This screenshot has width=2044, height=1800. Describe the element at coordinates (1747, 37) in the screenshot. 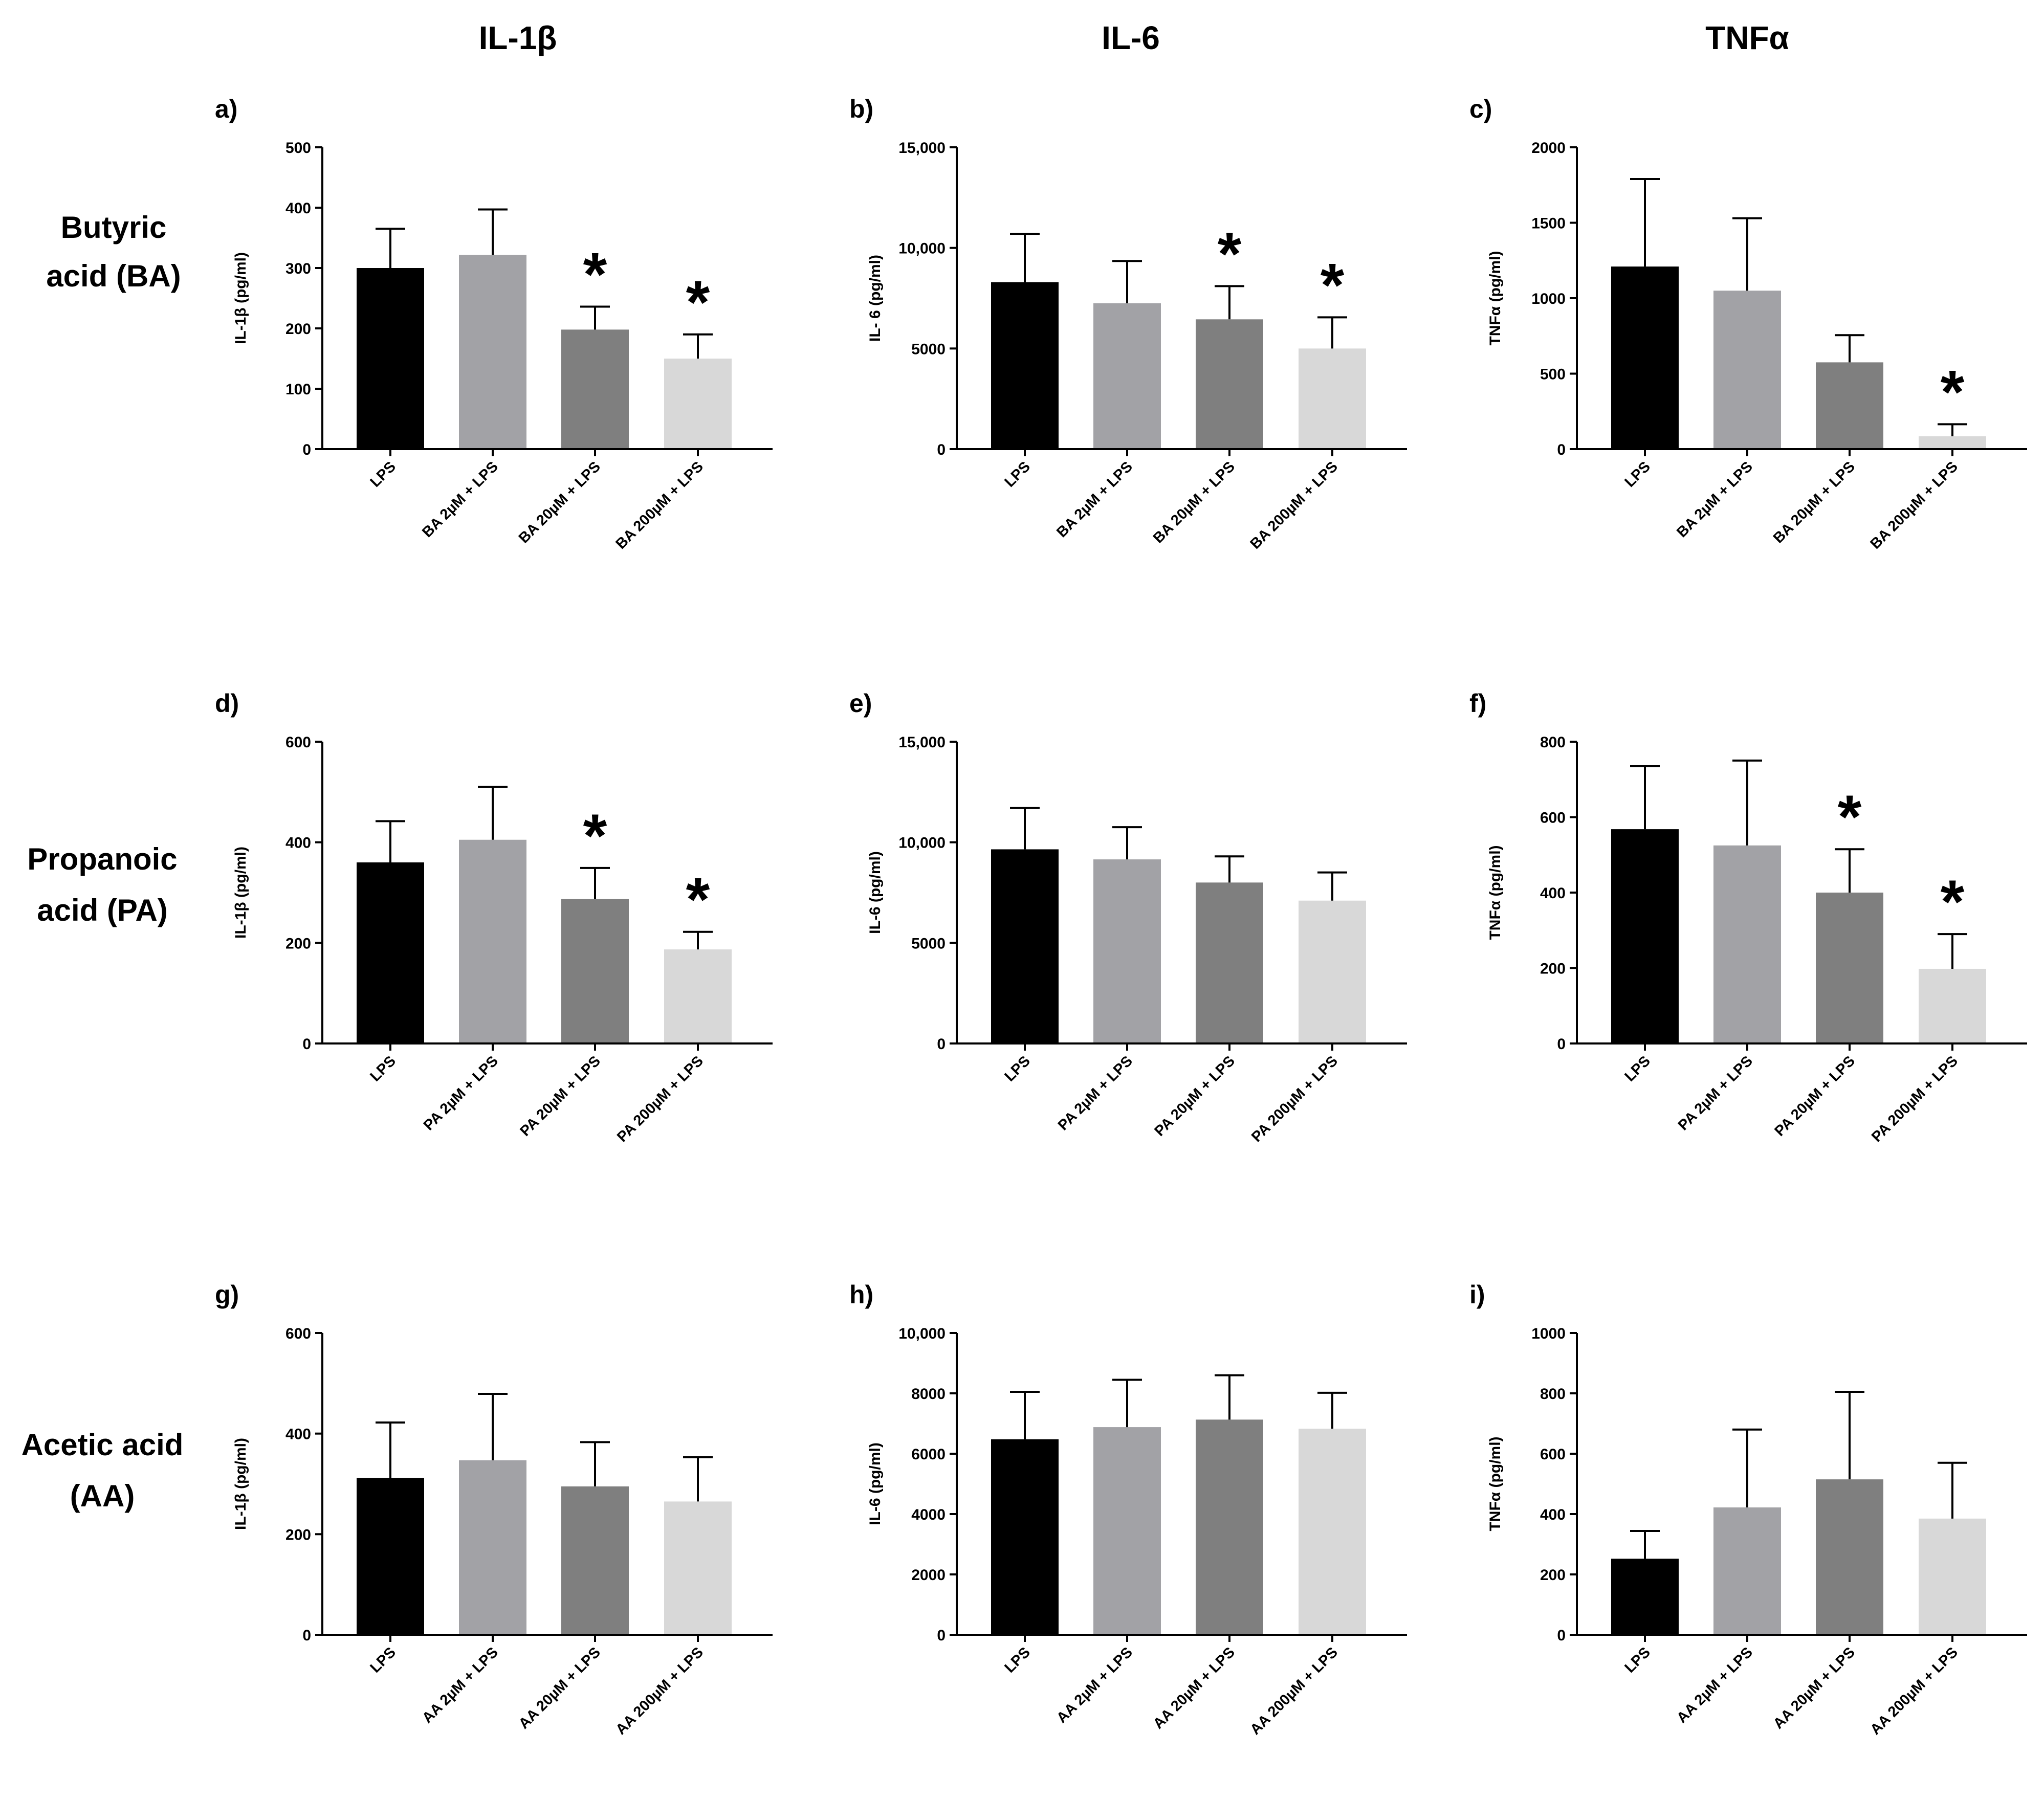

I see `column-header-tnfa: TNFα` at that location.